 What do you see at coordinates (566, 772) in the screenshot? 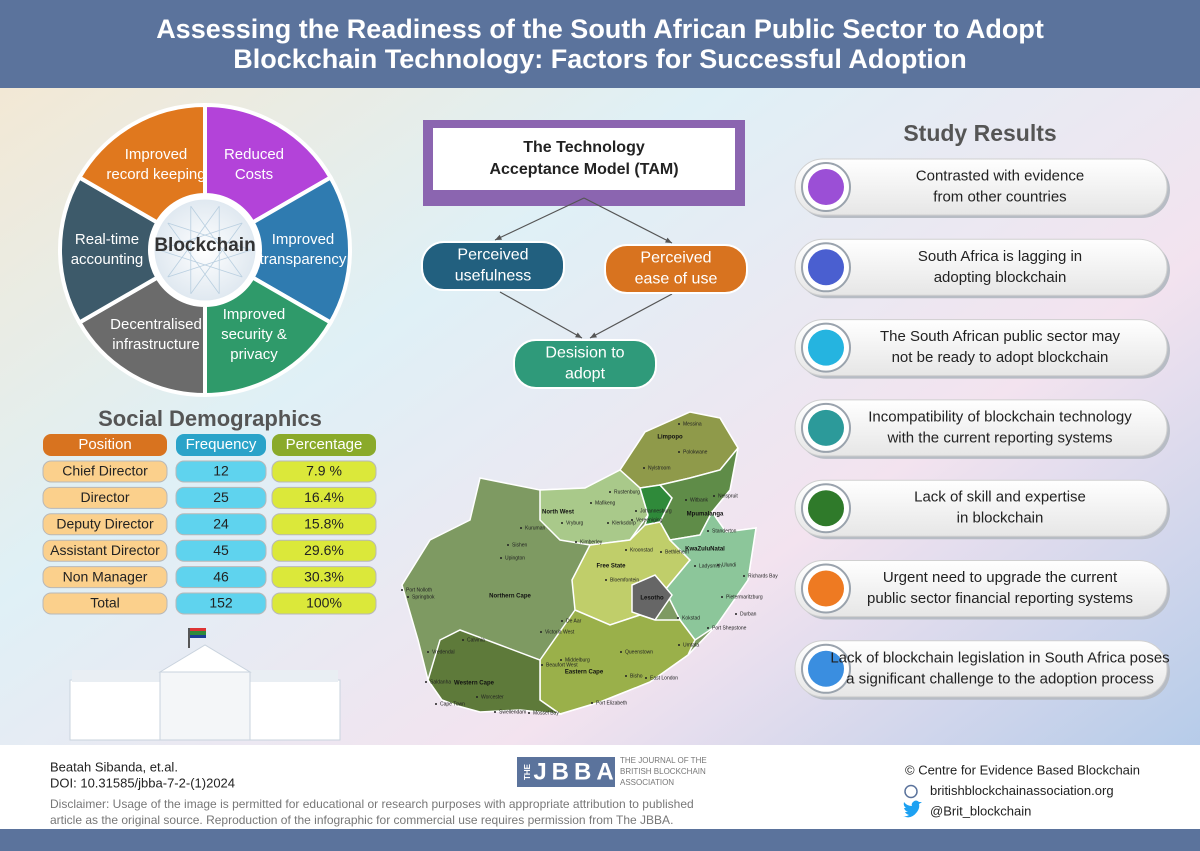
I see `logo-box` at bounding box center [566, 772].